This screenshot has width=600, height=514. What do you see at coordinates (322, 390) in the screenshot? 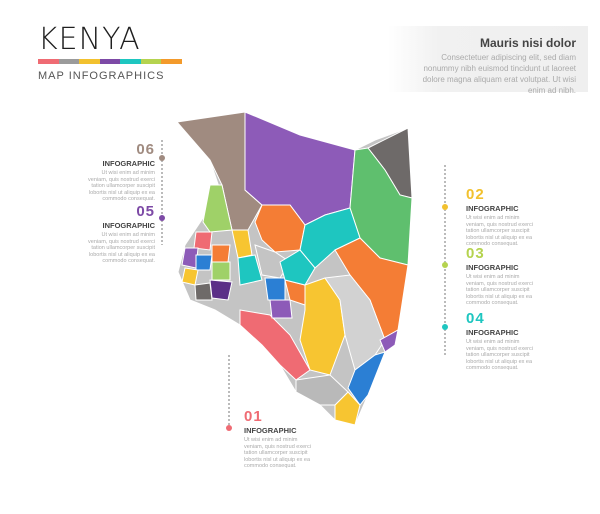
I see `map-region-south-gray` at bounding box center [322, 390].